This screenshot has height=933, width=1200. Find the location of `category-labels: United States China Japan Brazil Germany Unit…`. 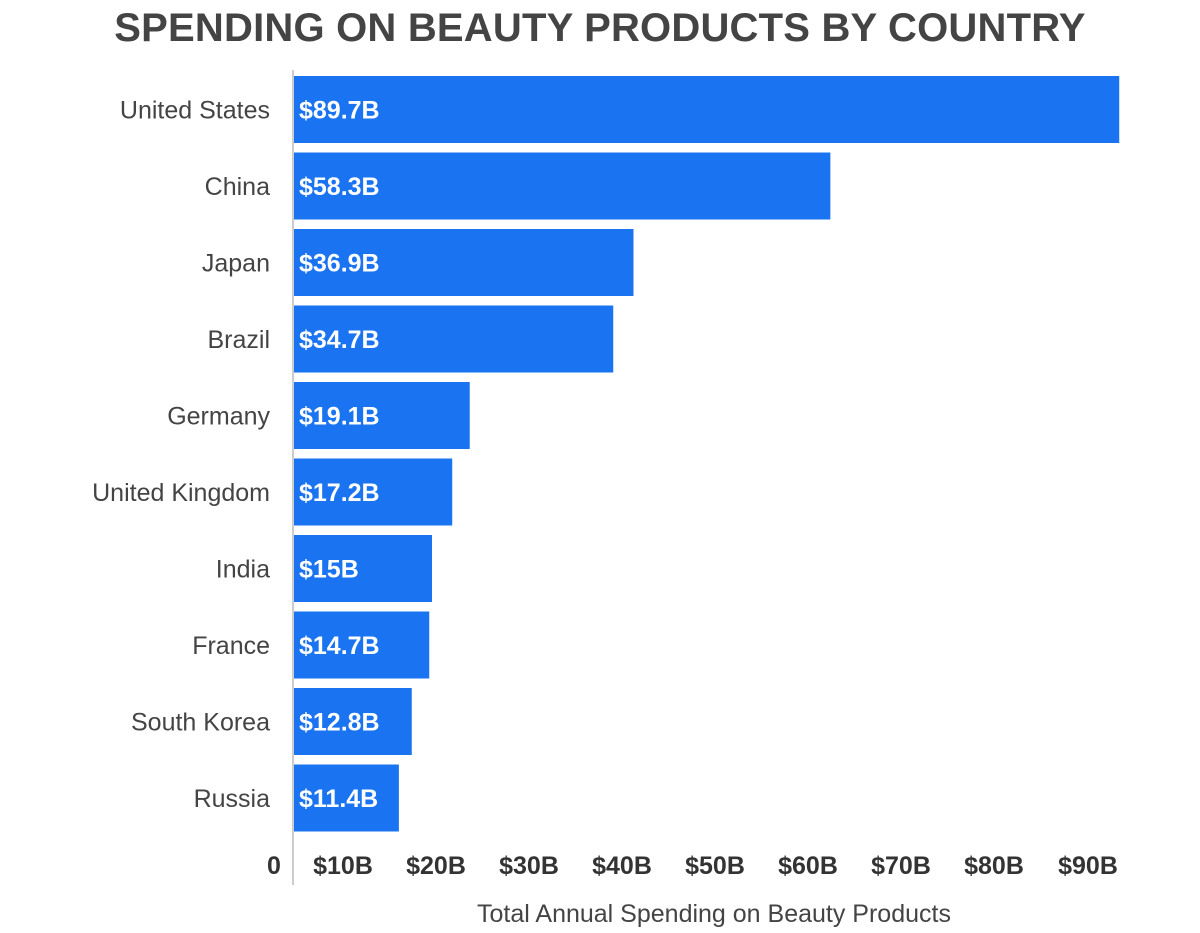

category-labels: United States China Japan Brazil Germany Unit… is located at coordinates (181, 455).